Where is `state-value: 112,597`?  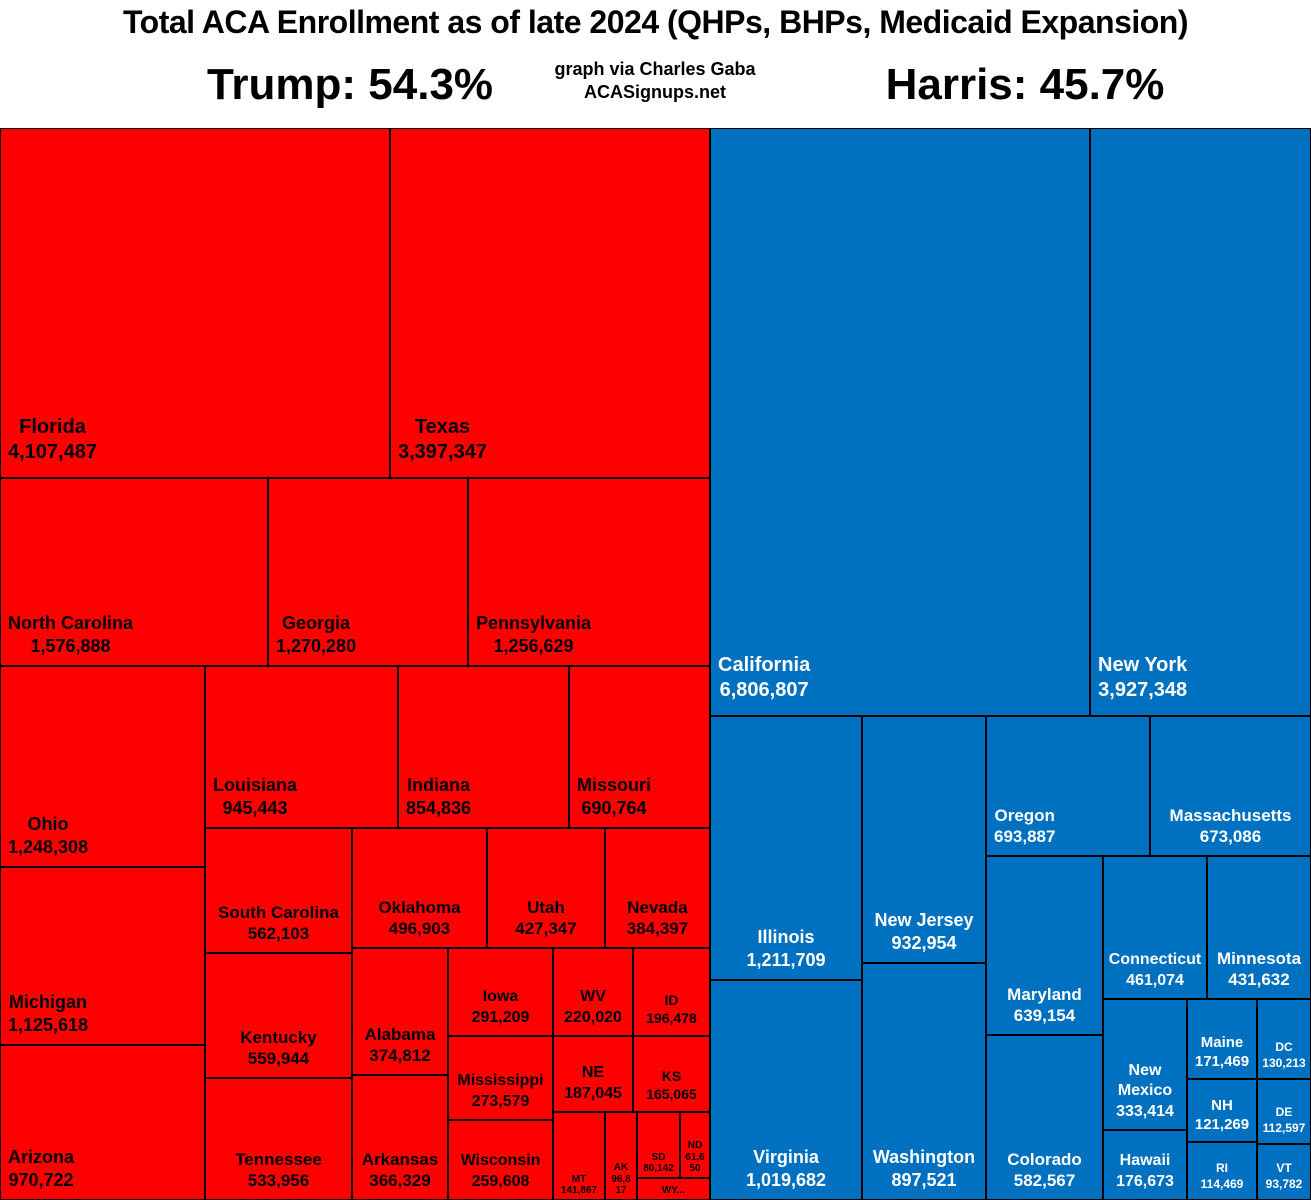
state-value: 112,597 is located at coordinates (1284, 1127).